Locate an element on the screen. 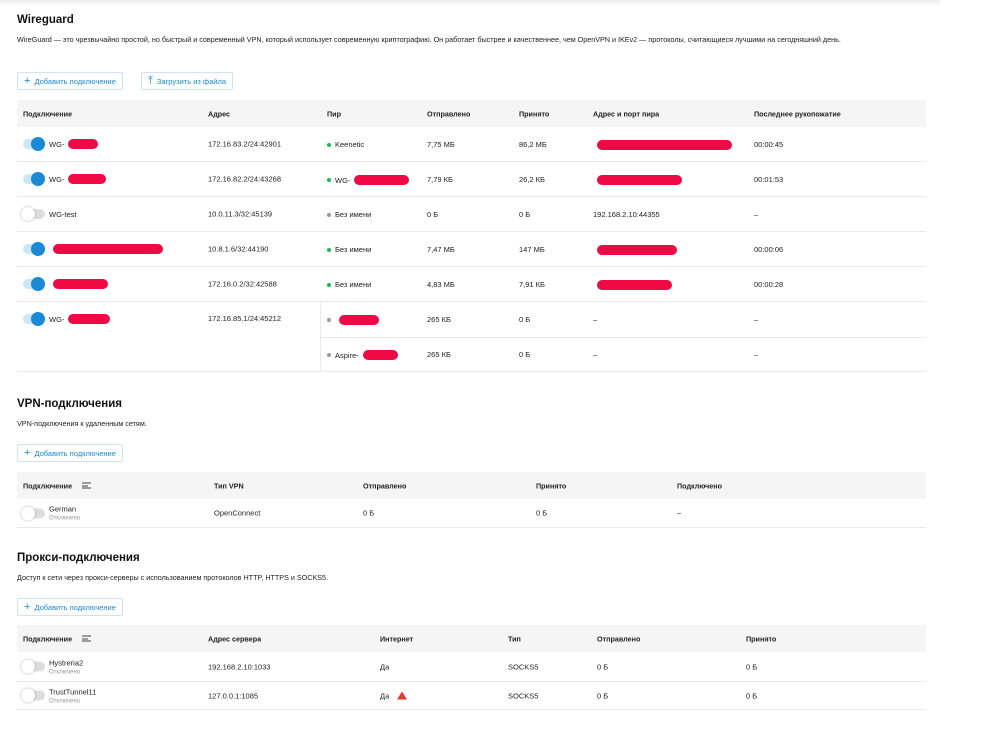 The height and width of the screenshot is (730, 1000). column-label: Тип is located at coordinates (514, 638).